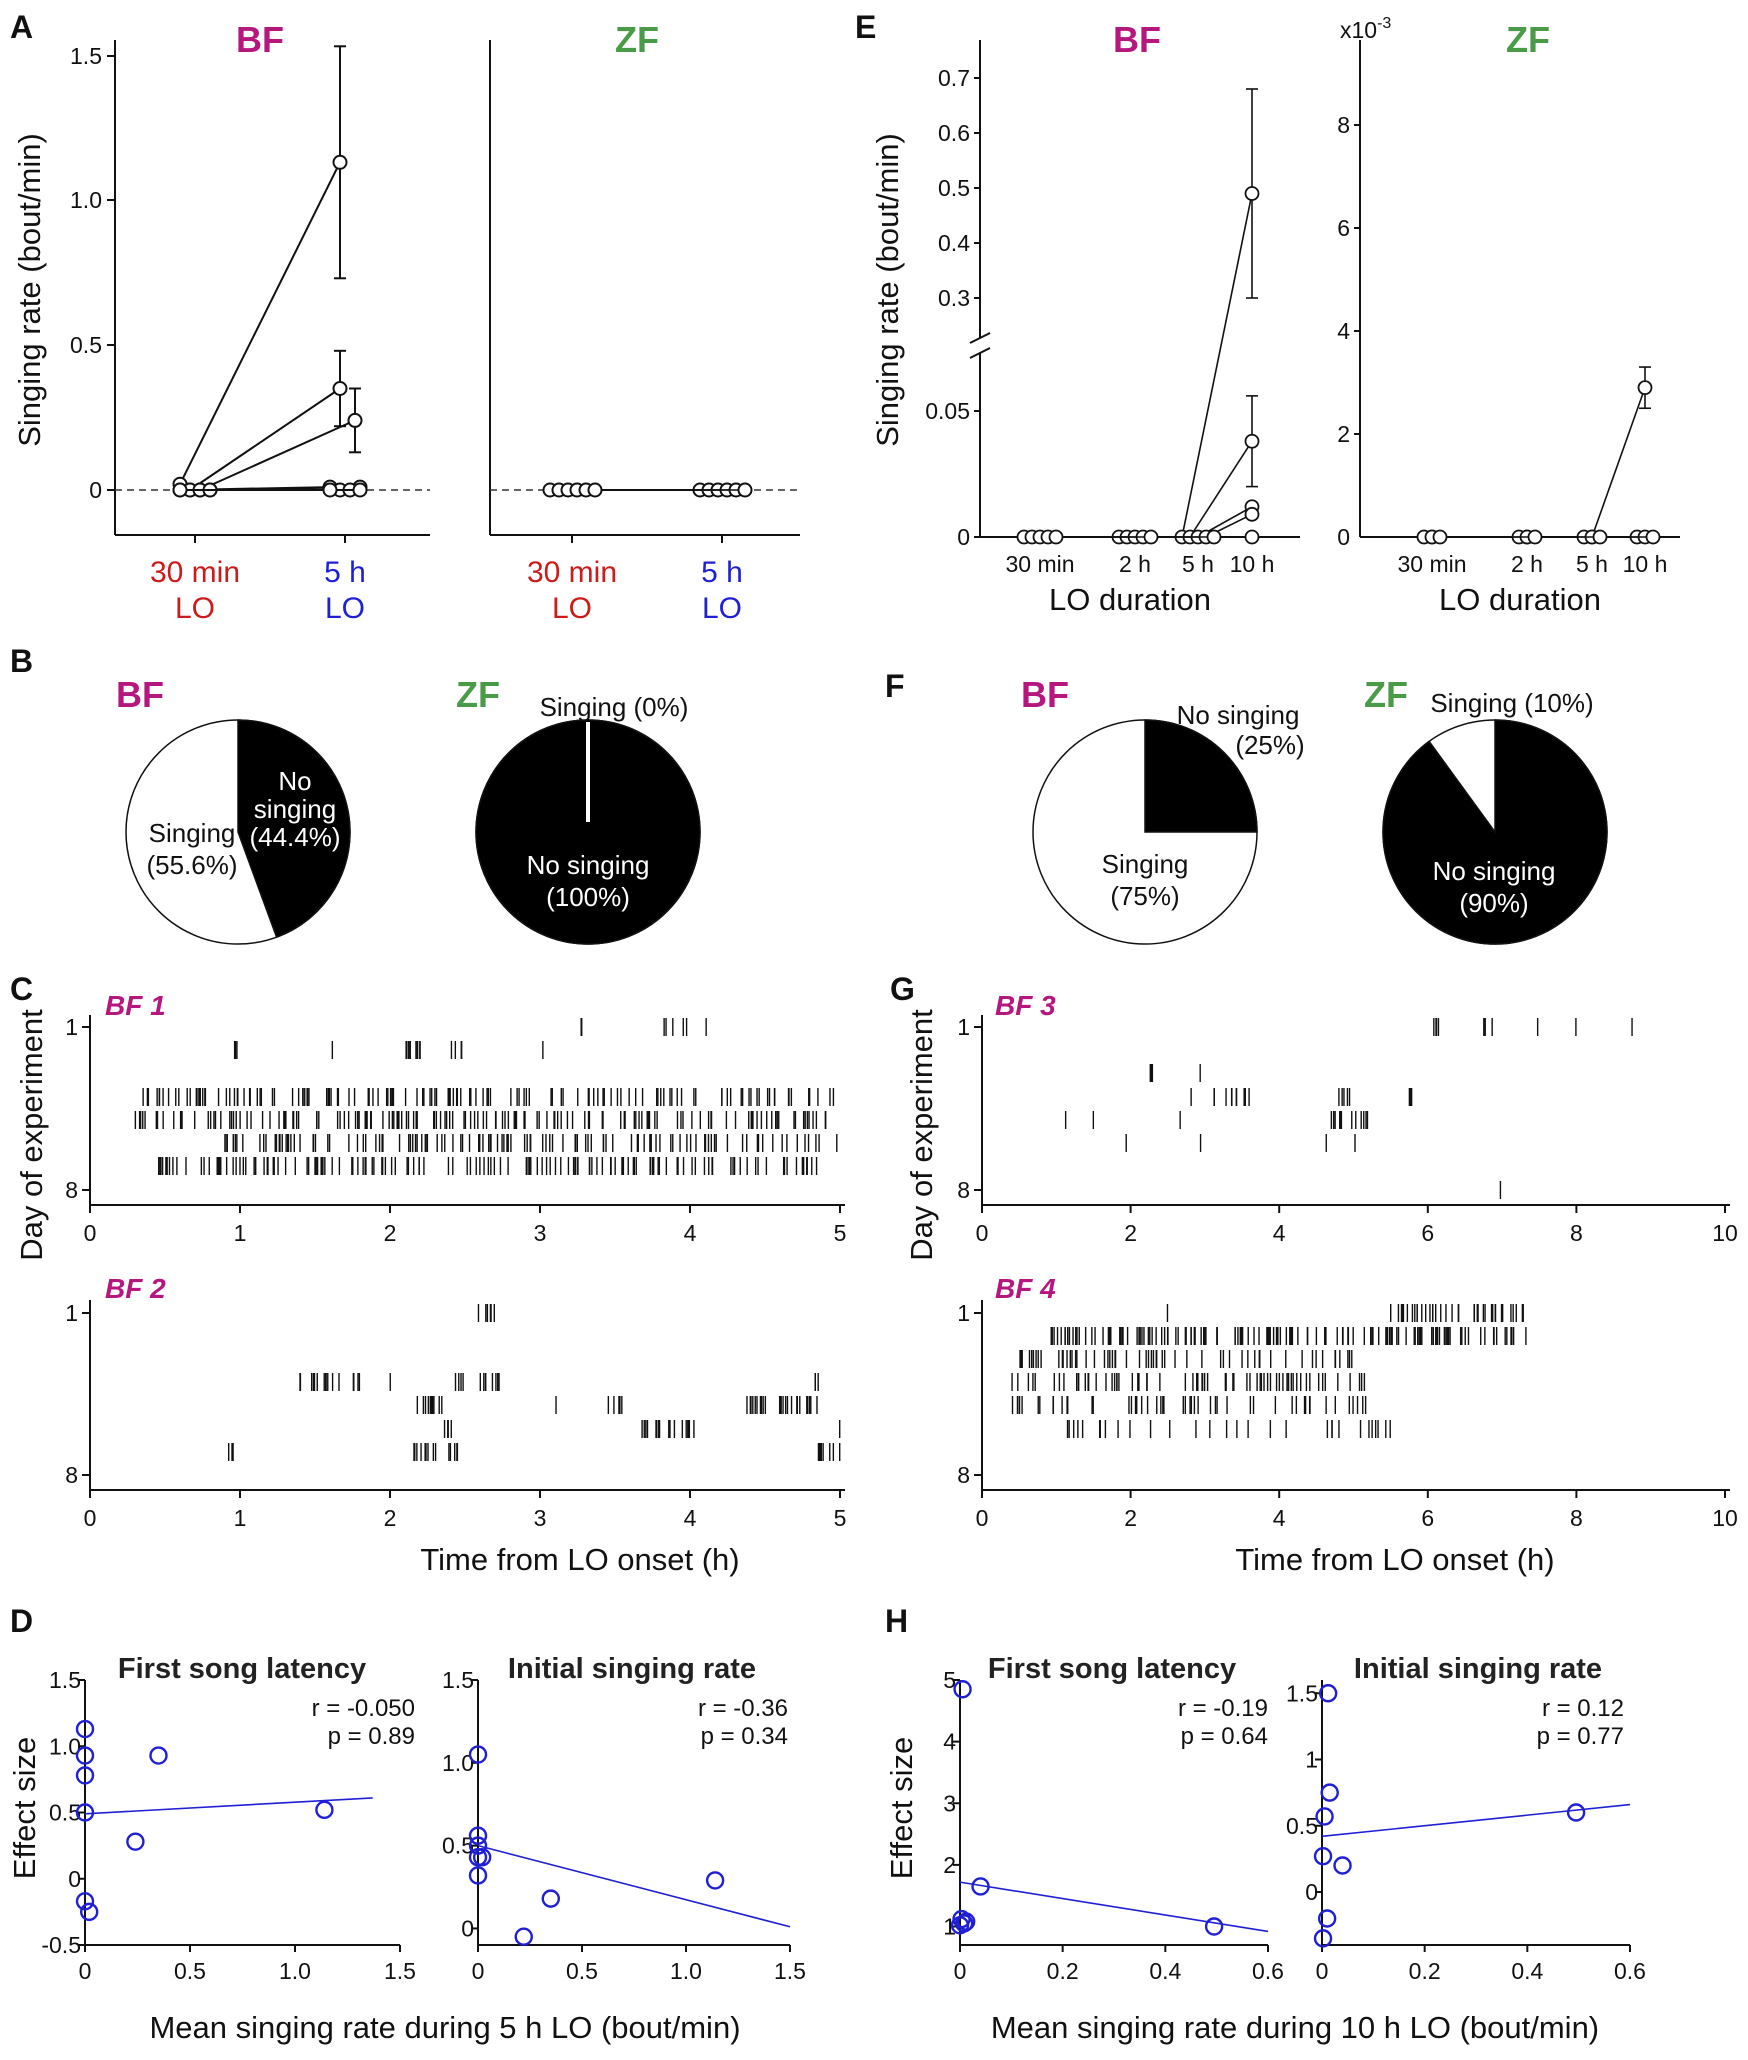  I want to click on d-right-r: r = -0.36, so click(743, 1708).